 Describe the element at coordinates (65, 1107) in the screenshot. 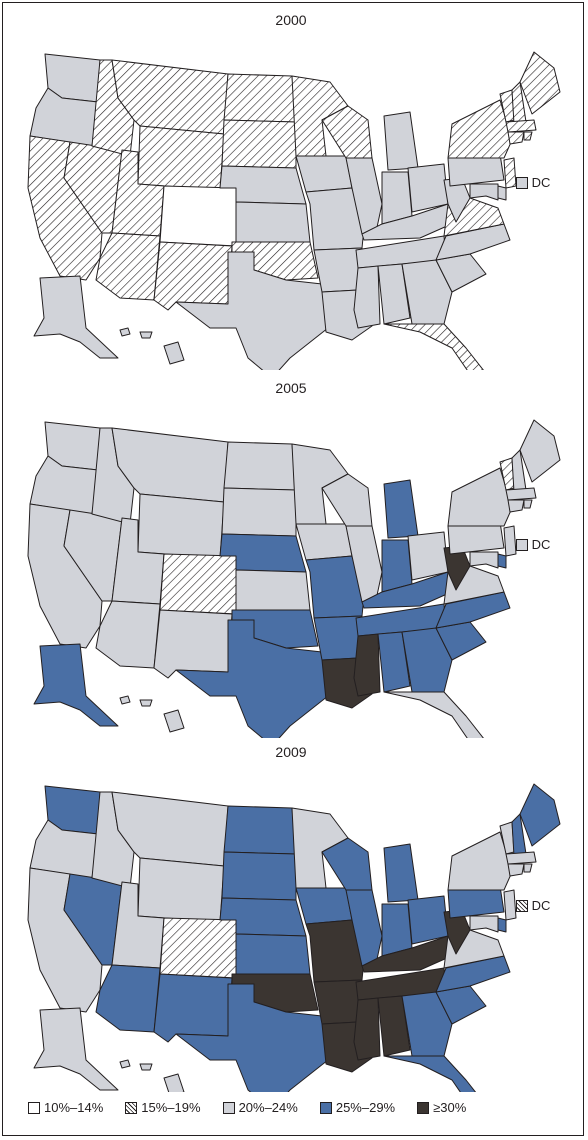

I see `legend-item: 10%–14%` at that location.